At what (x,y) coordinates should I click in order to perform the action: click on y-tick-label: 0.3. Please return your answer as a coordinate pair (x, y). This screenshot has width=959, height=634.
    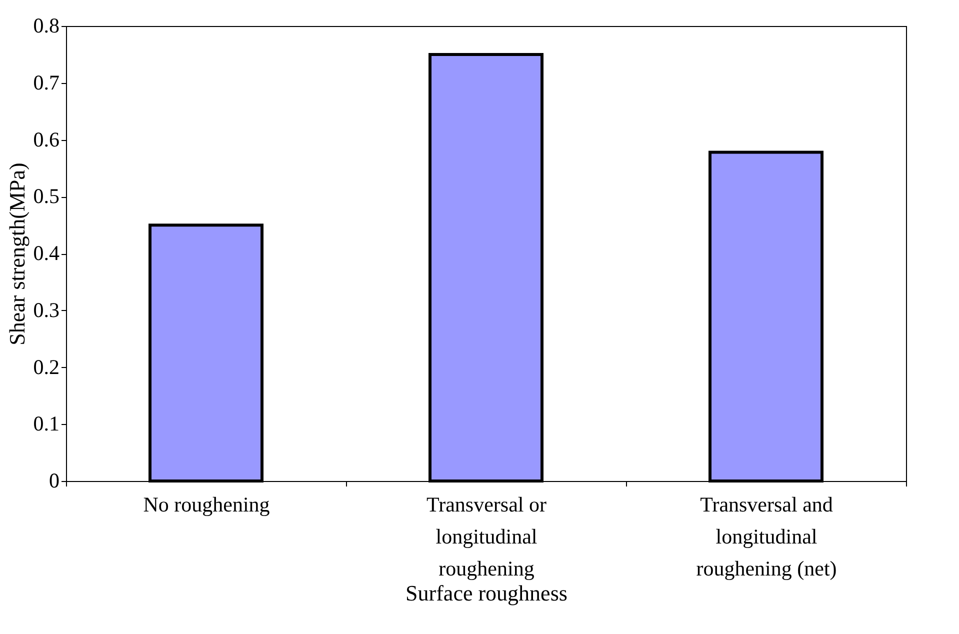
    Looking at the image, I should click on (46, 310).